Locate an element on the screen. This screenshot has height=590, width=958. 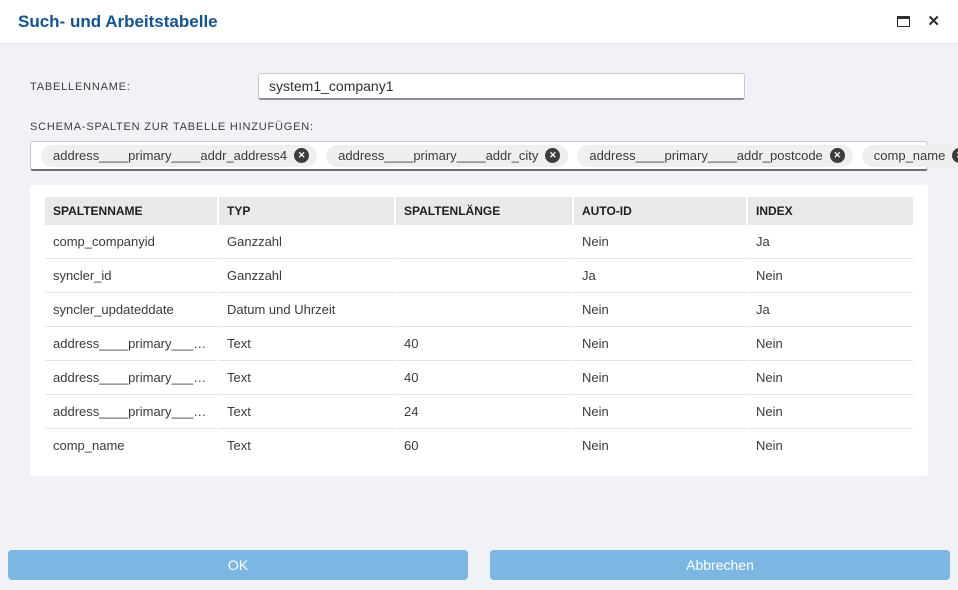
window-controls: ✕ is located at coordinates (918, 21).